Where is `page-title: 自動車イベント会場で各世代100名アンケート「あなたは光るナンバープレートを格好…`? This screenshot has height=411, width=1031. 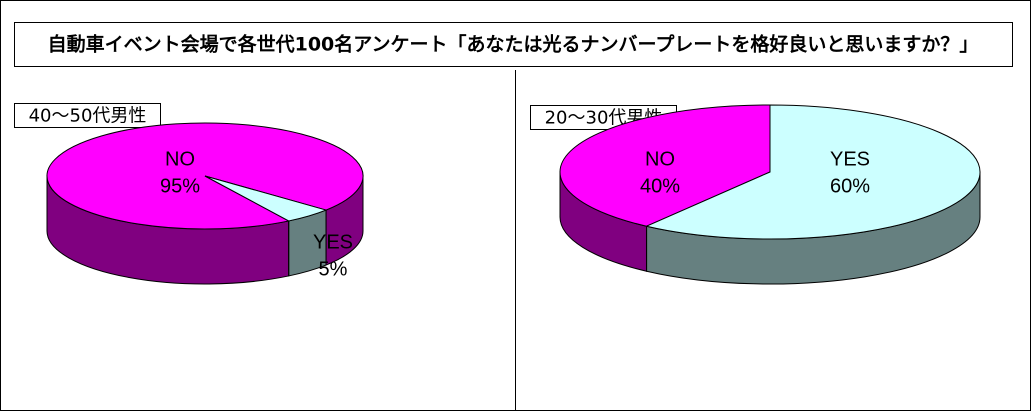 page-title: 自動車イベント会場で各世代100名アンケート「あなたは光るナンバープレートを格好… is located at coordinates (513, 44).